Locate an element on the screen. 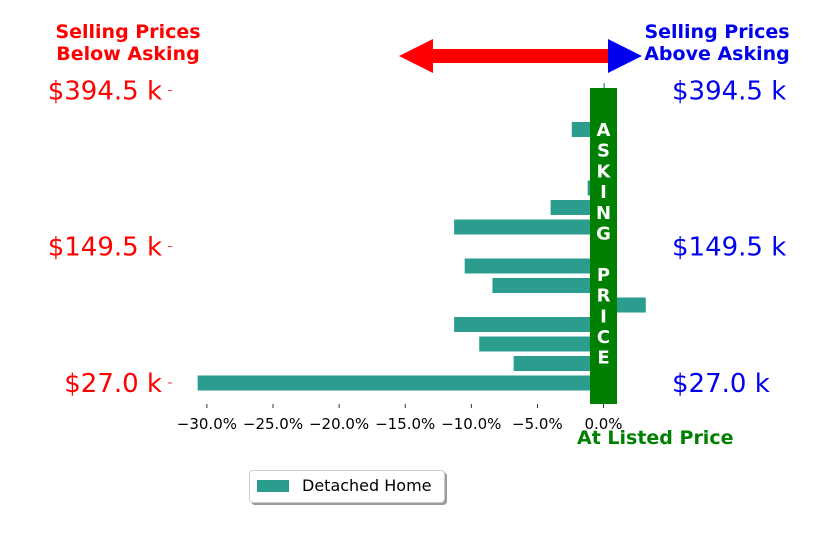 The width and height of the screenshot is (834, 541). header-below-asking: Selling Prices Below Asking is located at coordinates (128, 43).